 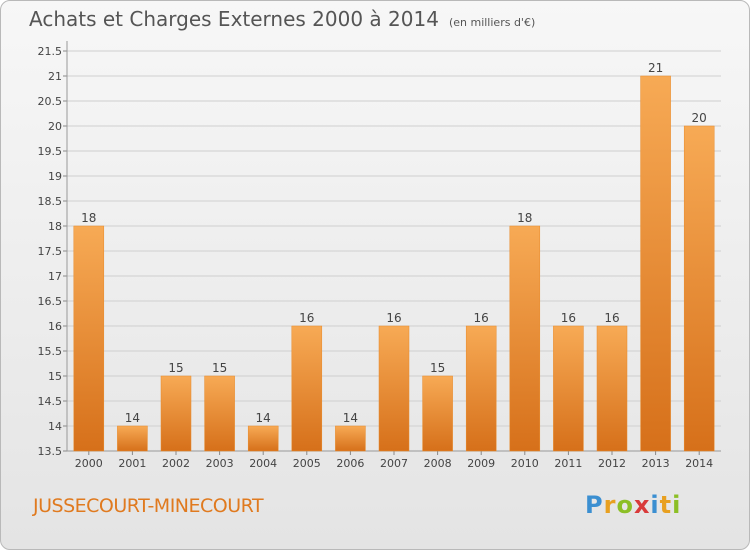 What do you see at coordinates (594, 505) in the screenshot?
I see `logo-letter: P` at bounding box center [594, 505].